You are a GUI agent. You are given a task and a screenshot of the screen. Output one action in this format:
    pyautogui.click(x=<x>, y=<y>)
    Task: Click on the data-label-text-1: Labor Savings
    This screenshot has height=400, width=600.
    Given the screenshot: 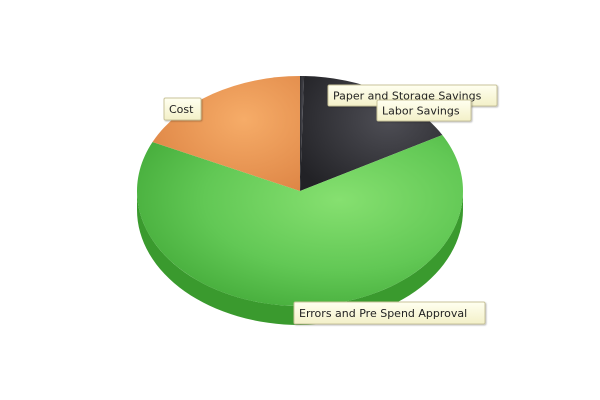 What is the action you would take?
    pyautogui.click(x=421, y=111)
    